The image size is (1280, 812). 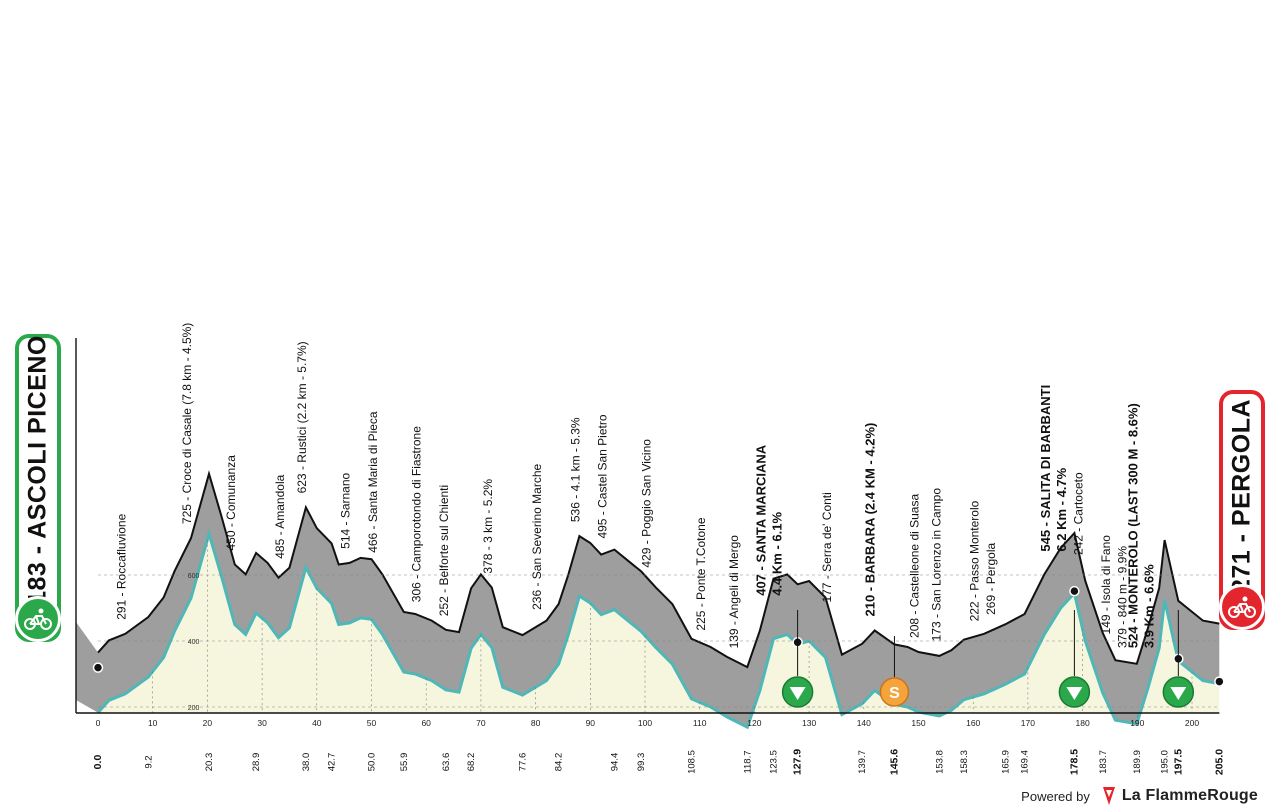 I want to click on distance-label: 68.2, so click(x=471, y=762).